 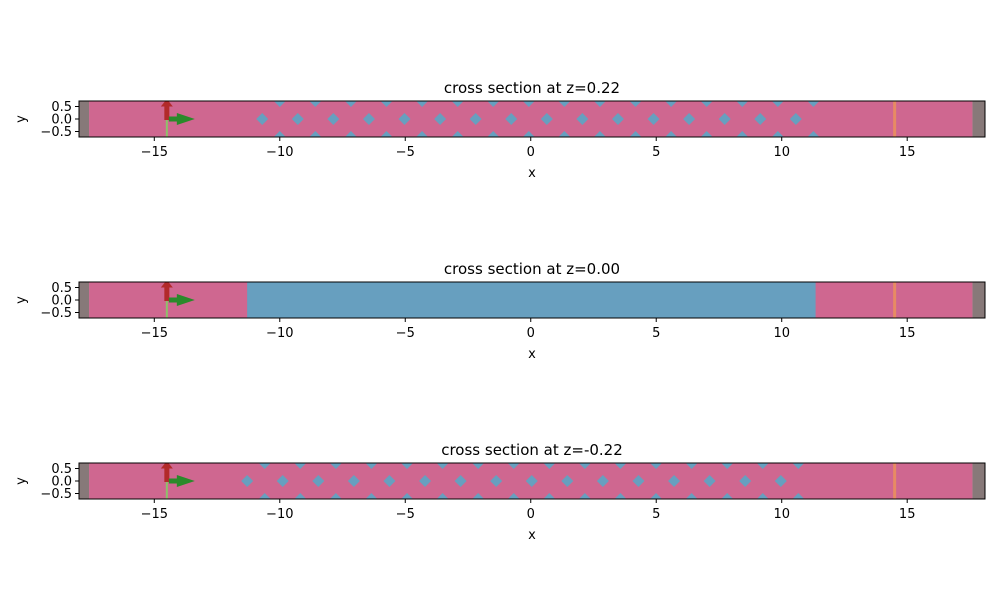 I want to click on polarization-arrow-head, so click(x=166, y=466).